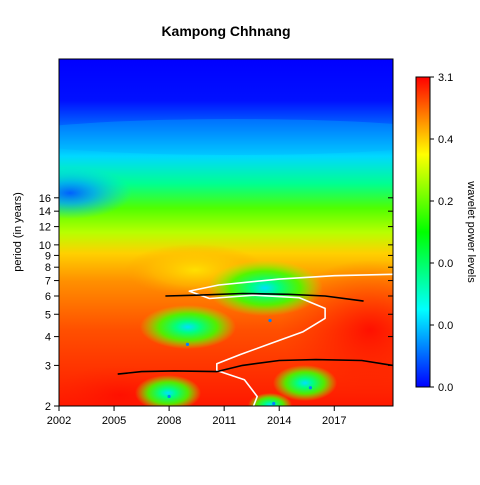 The image size is (480, 485). I want to click on colorbar-label: wavelet power levels, so click(471, 231).